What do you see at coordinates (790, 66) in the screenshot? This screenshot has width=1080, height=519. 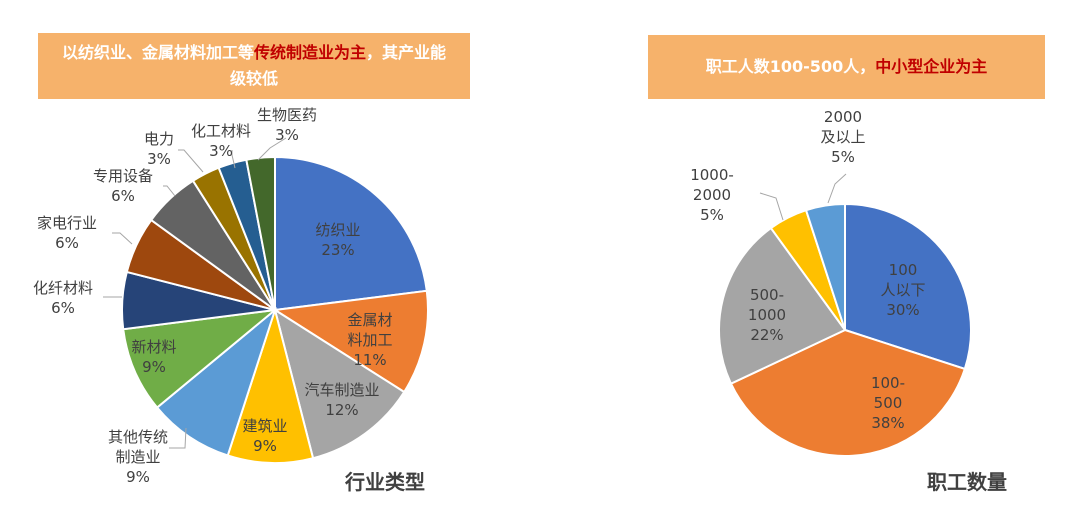 I see `right-banner-text-before: 职工人数100-500人，` at bounding box center [790, 66].